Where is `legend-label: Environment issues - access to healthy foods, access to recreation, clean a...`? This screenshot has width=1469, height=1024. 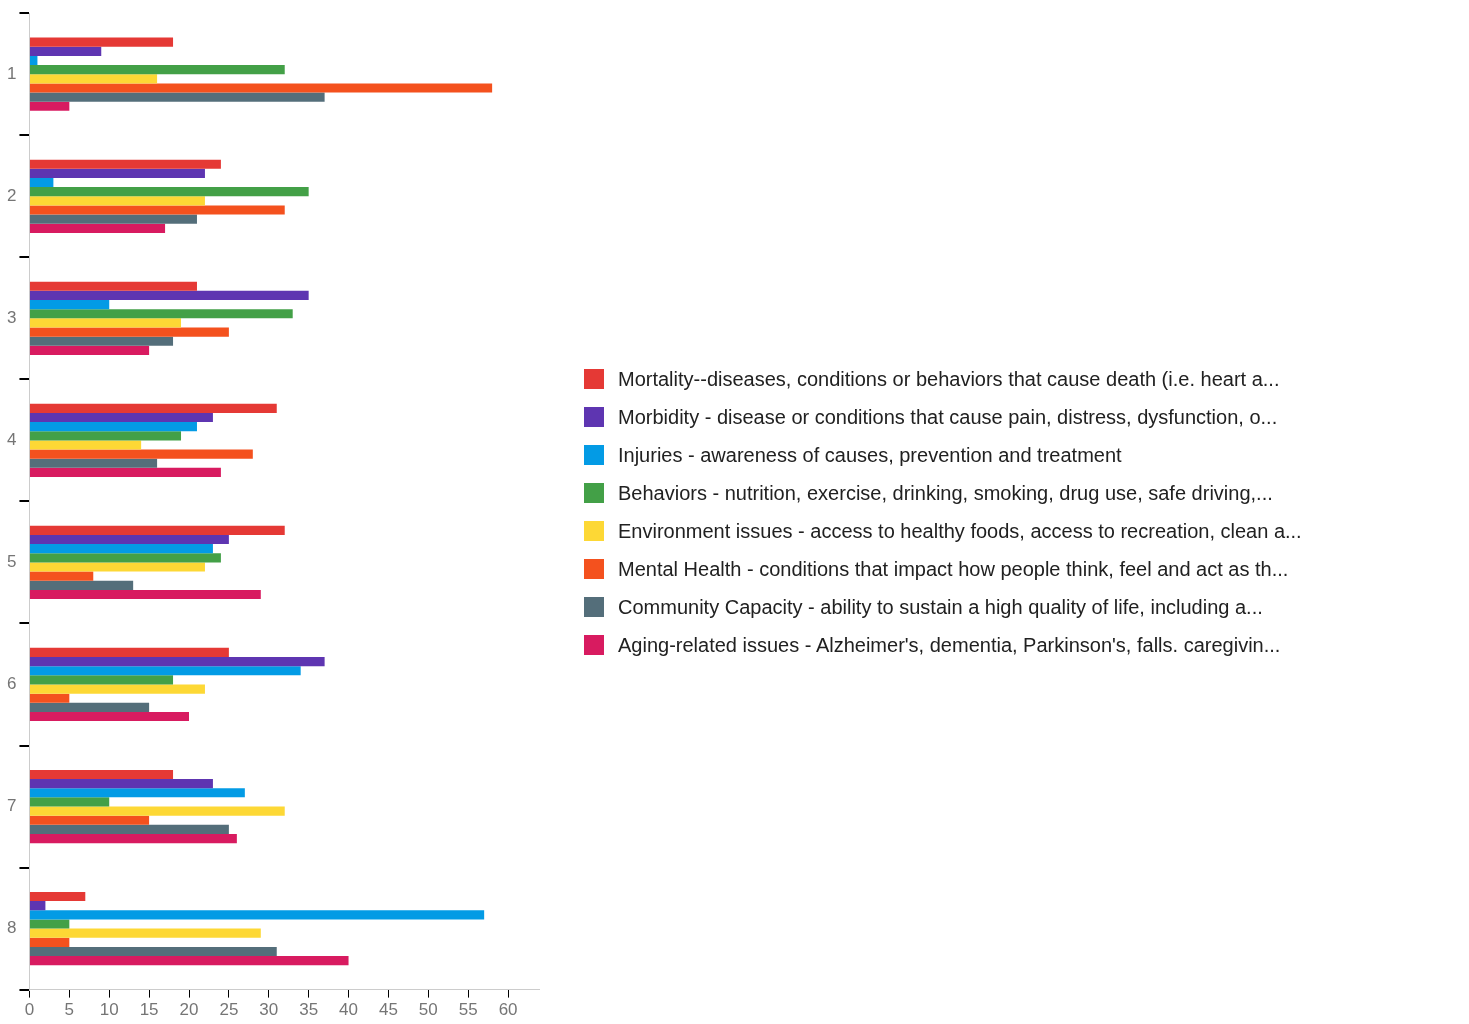
legend-label: Environment issues - access to healthy foods, access to recreation, clean a... is located at coordinates (960, 531).